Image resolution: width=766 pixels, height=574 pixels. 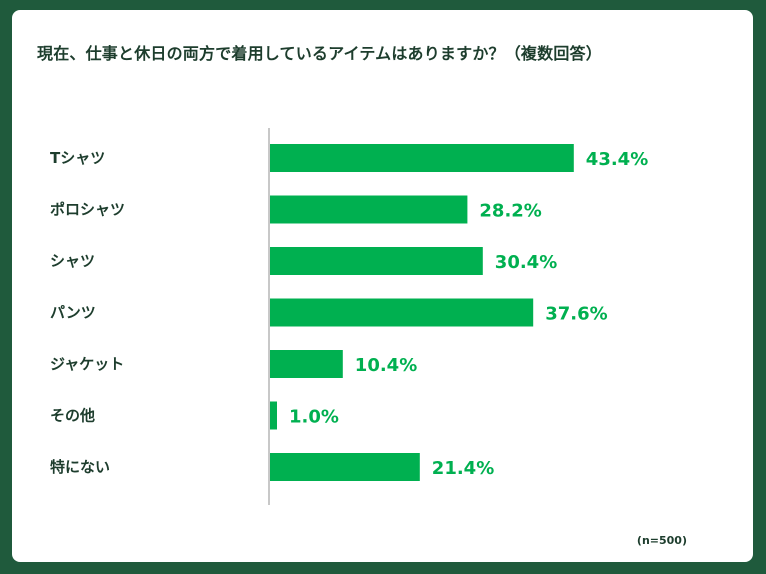 What do you see at coordinates (72, 416) in the screenshot?
I see `category-label: その他` at bounding box center [72, 416].